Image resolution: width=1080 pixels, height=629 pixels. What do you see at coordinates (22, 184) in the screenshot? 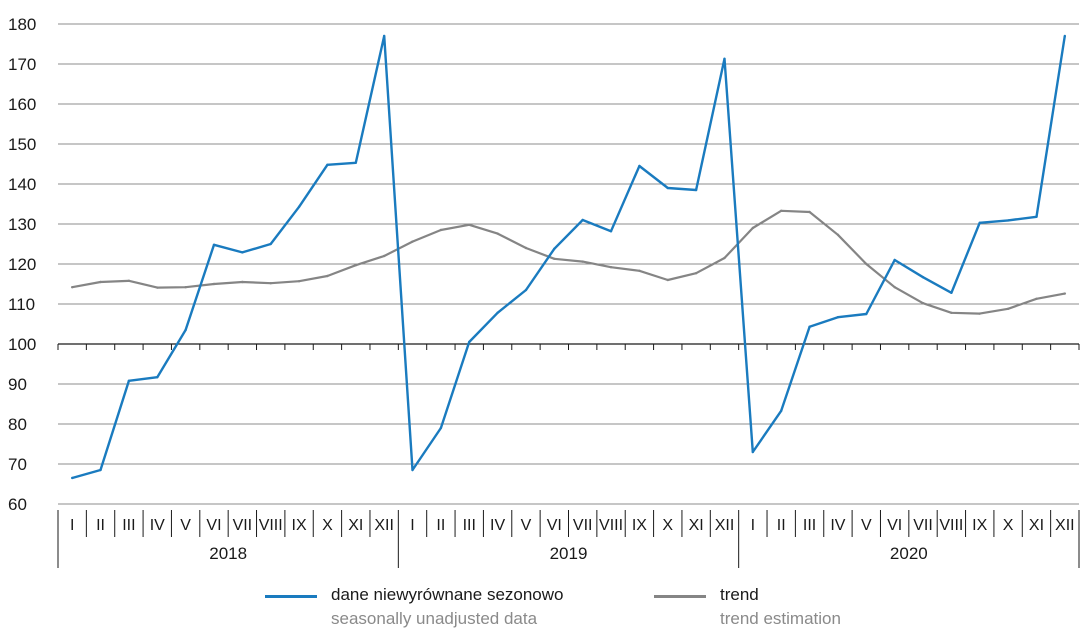
I see `y-tick-label-140: 140` at bounding box center [22, 184].